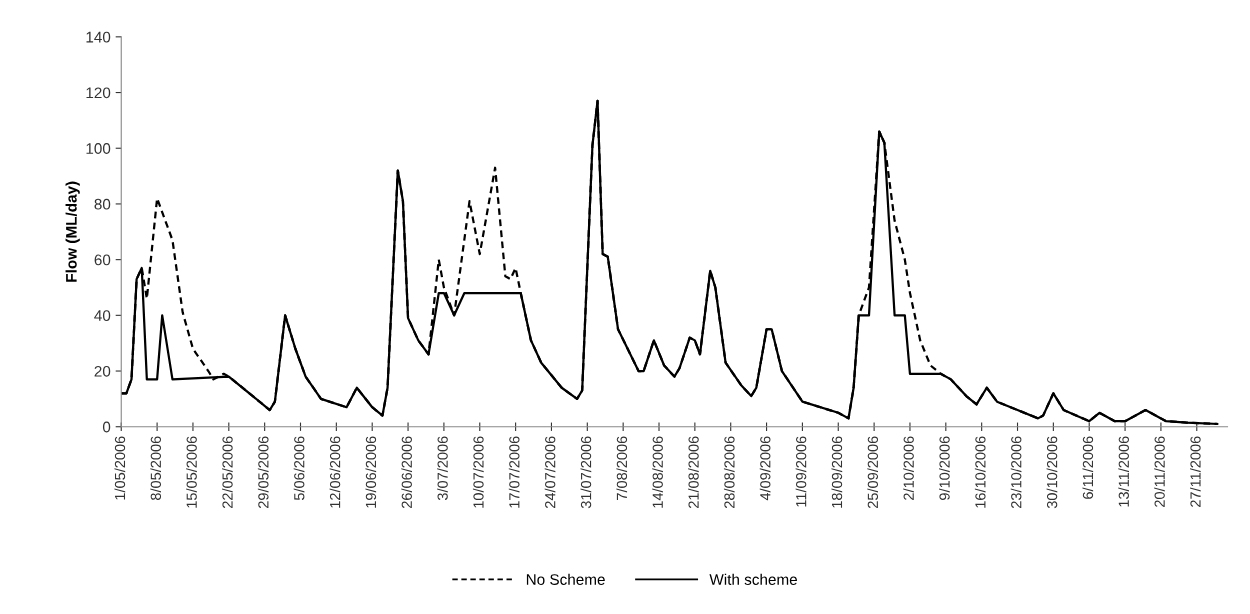 The image size is (1250, 614). Describe the element at coordinates (980, 472) in the screenshot. I see `x-tick-label: 16/10/2006` at that location.